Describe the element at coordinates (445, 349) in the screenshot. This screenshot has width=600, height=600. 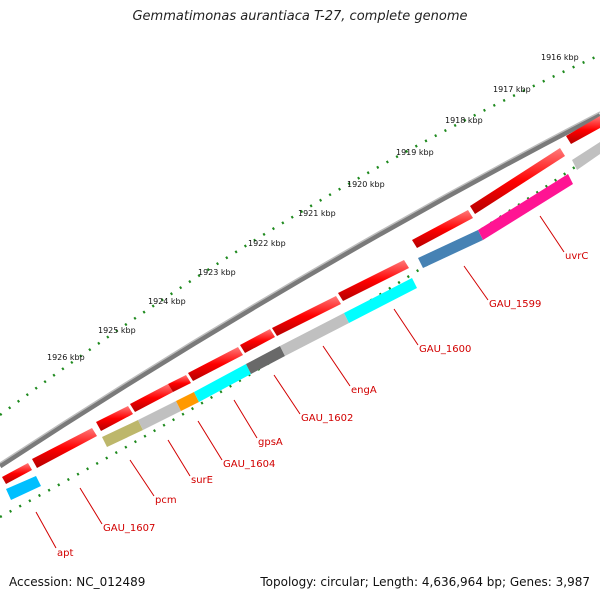
I see `gene-label-GAU_1600: GAU_1600` at that location.